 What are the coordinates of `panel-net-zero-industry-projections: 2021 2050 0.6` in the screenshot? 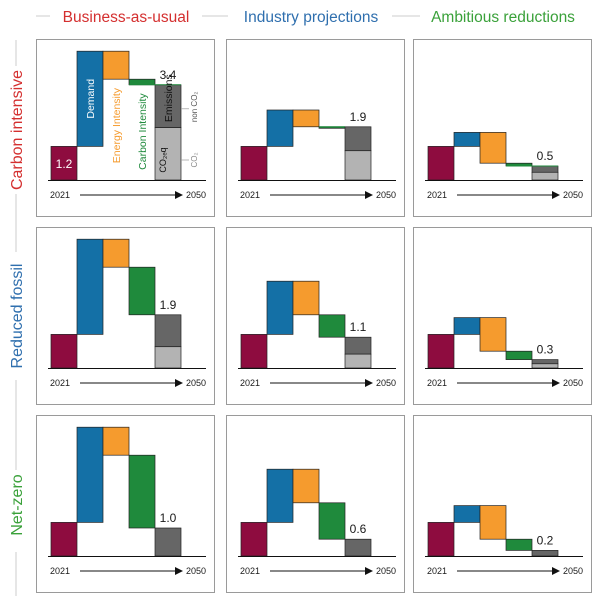 It's located at (315, 504).